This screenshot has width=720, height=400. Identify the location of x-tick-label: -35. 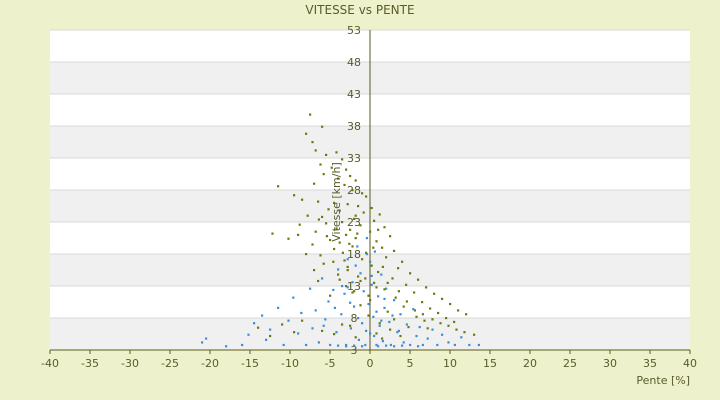
(90, 363).